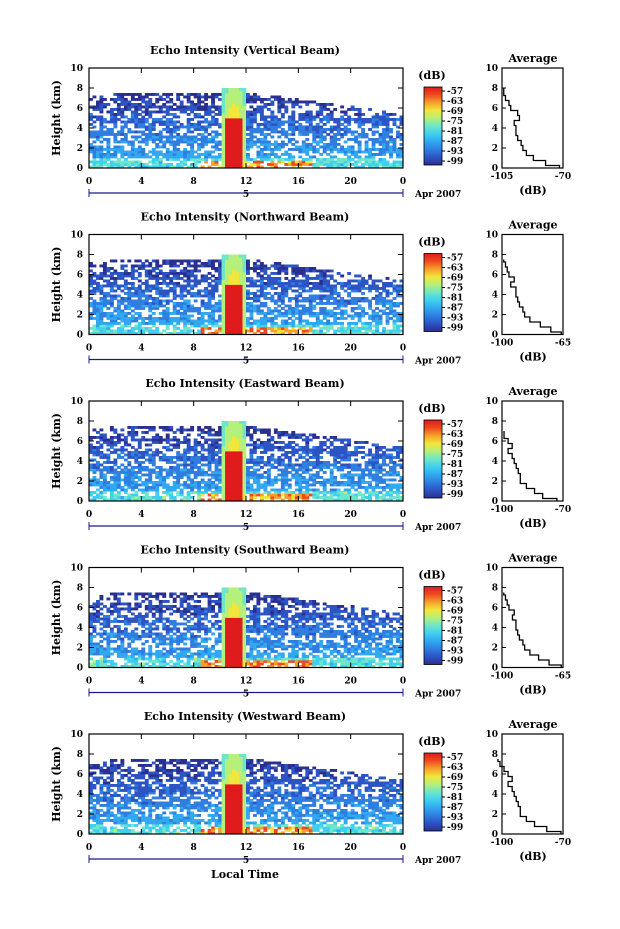 This screenshot has height=929, width=620. What do you see at coordinates (246, 362) in the screenshot?
I see `day-label: 5` at bounding box center [246, 362].